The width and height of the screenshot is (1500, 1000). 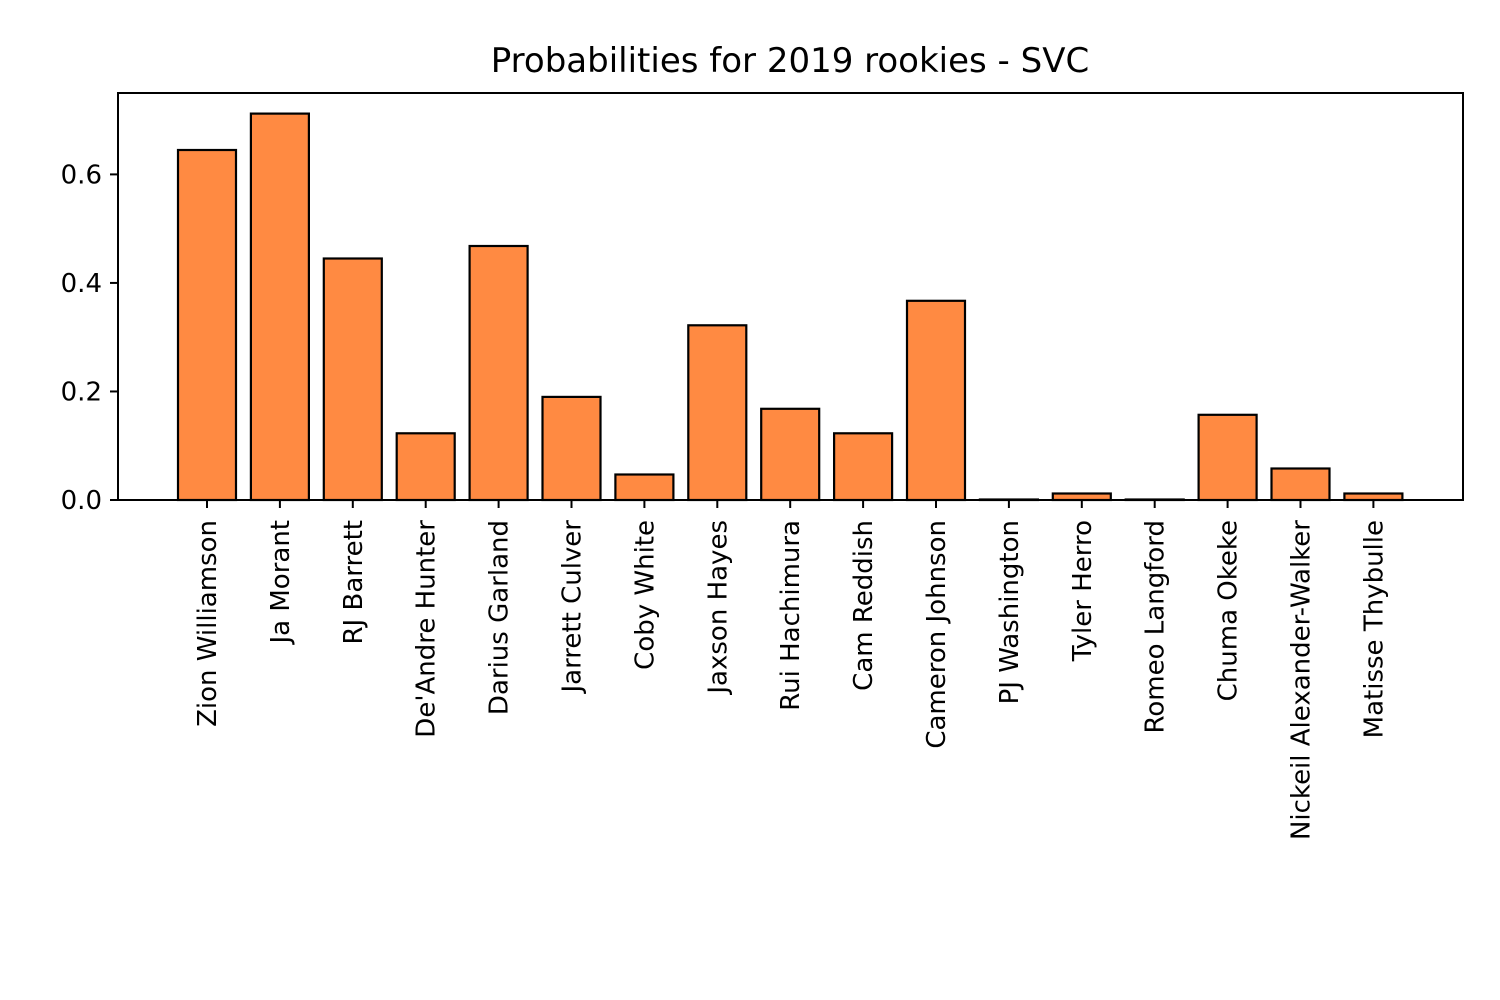 What do you see at coordinates (1010, 612) in the screenshot?
I see `x-tick-label: PJ Washington` at bounding box center [1010, 612].